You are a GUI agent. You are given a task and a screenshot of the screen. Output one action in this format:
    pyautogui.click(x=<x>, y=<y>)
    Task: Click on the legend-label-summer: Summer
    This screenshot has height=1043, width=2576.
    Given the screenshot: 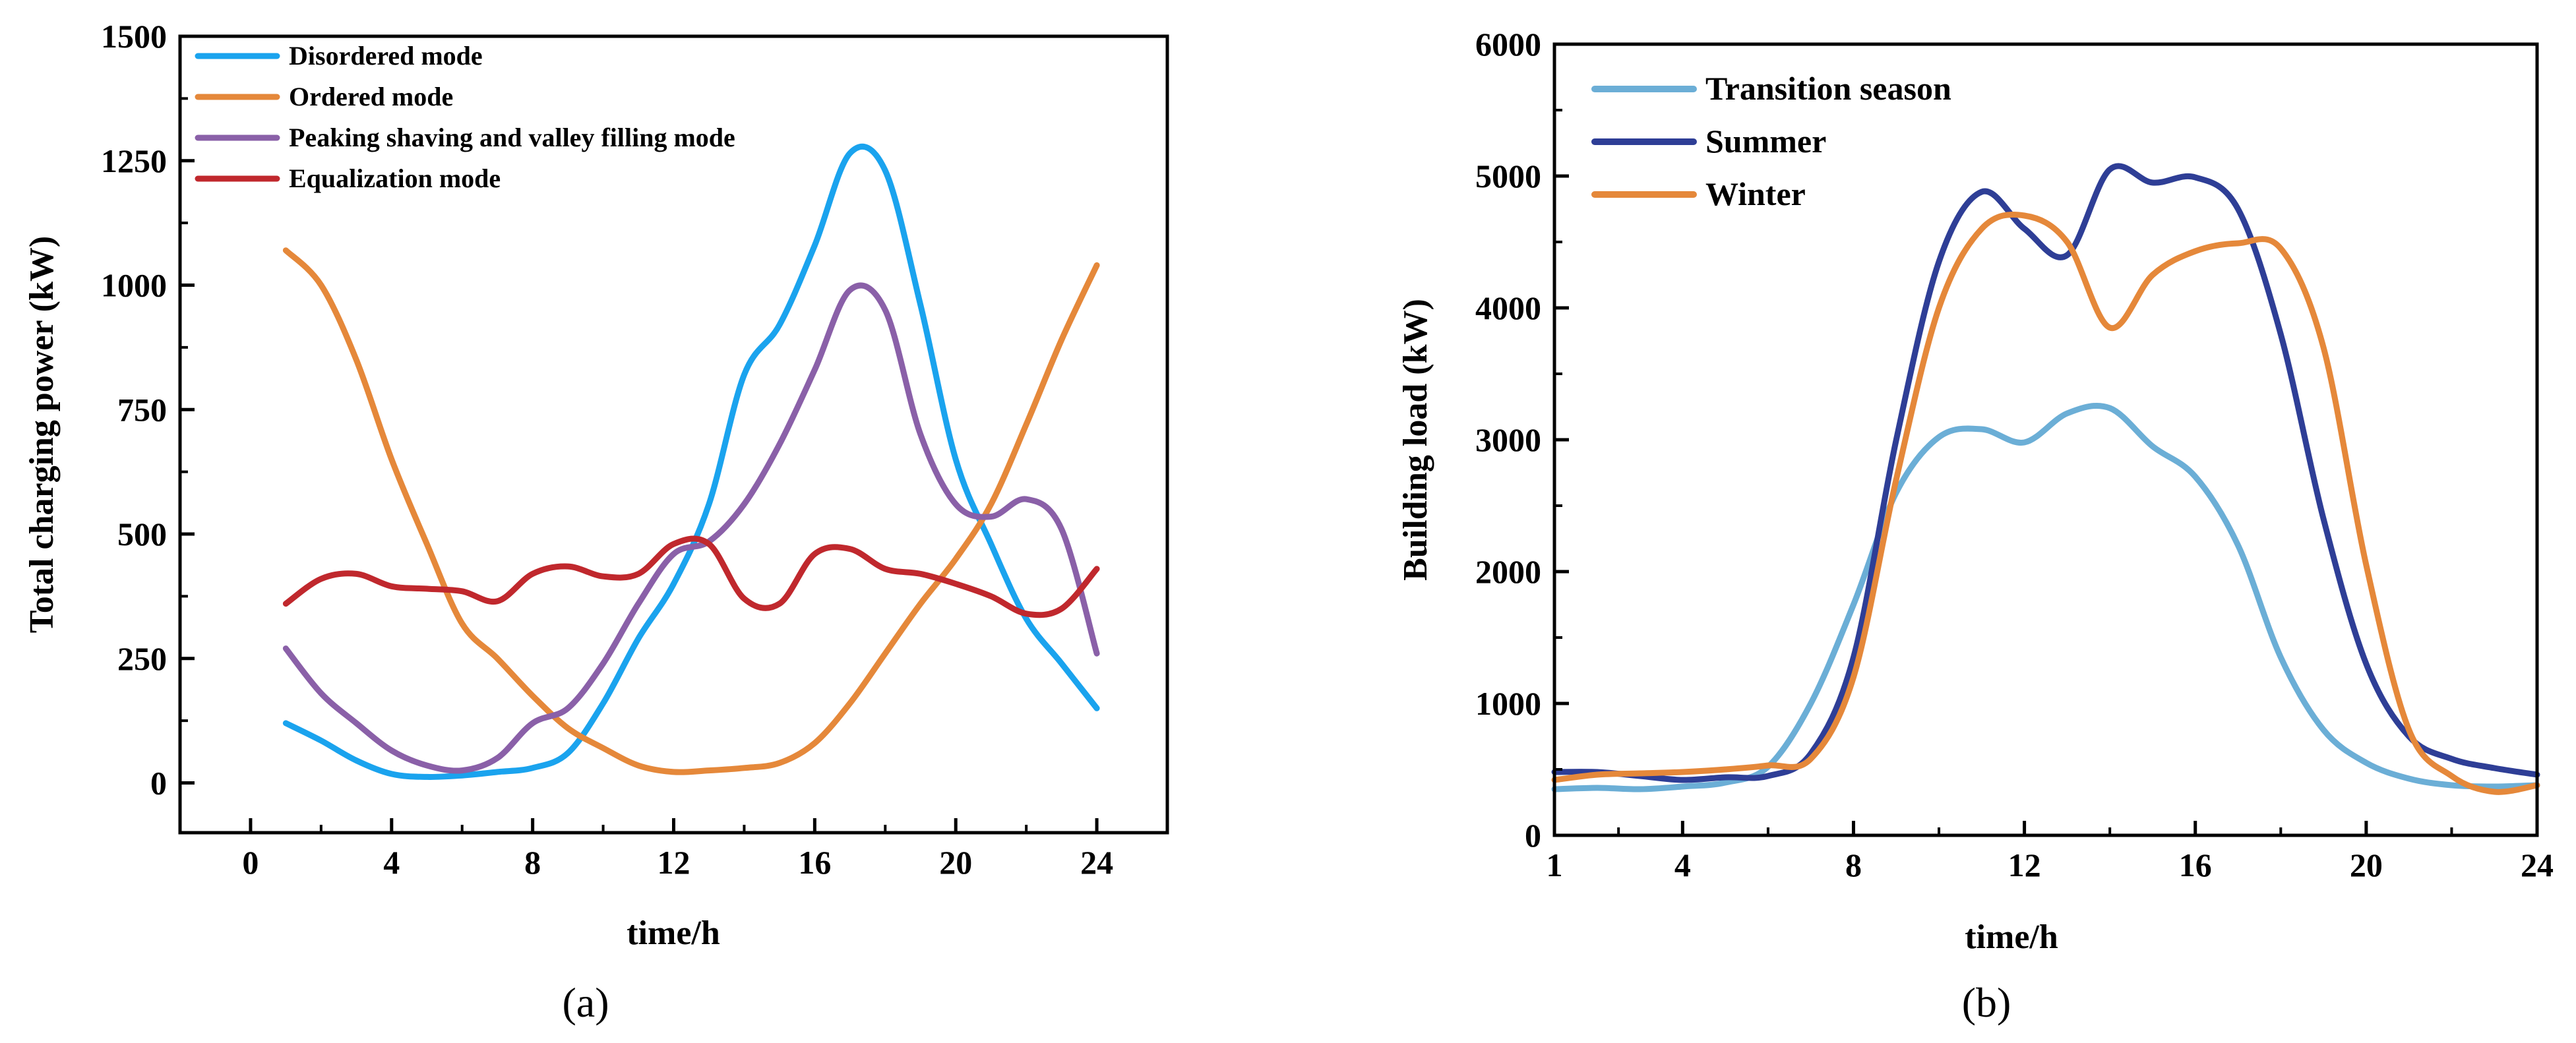 What is the action you would take?
    pyautogui.click(x=1765, y=142)
    